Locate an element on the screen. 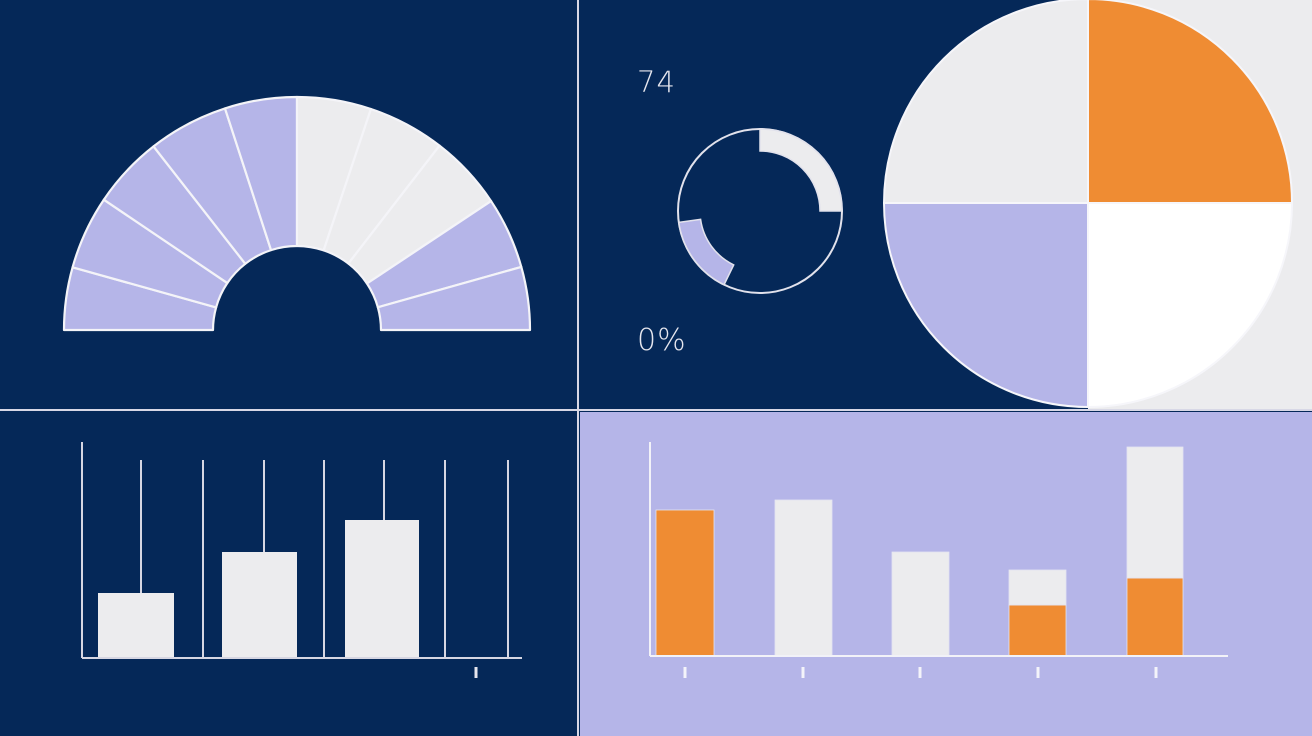 This screenshot has width=1312, height=736. semicircle-donut-chart is located at coordinates (297, 213).